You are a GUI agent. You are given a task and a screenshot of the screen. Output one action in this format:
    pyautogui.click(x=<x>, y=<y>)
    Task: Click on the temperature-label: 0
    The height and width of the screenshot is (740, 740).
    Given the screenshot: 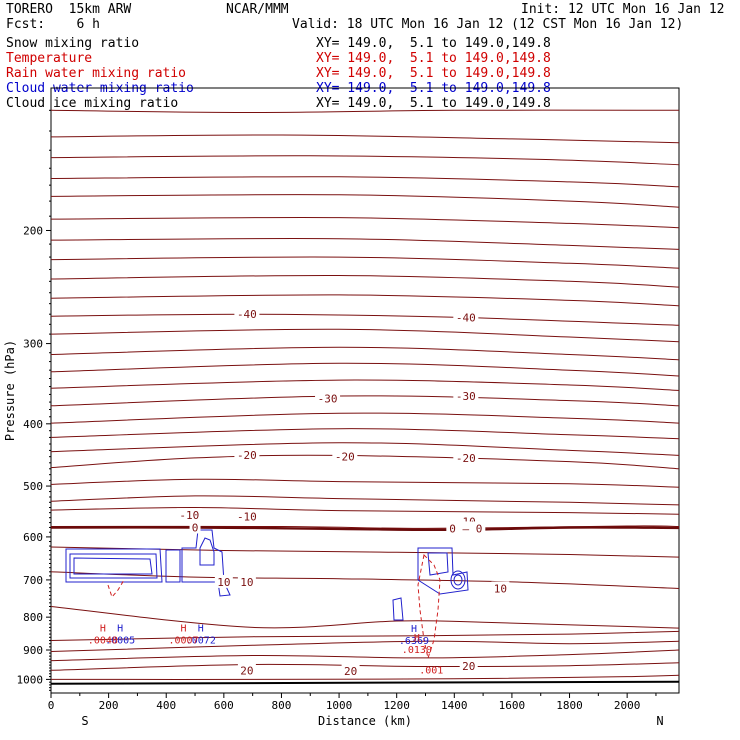 What is the action you would take?
    pyautogui.click(x=195, y=527)
    